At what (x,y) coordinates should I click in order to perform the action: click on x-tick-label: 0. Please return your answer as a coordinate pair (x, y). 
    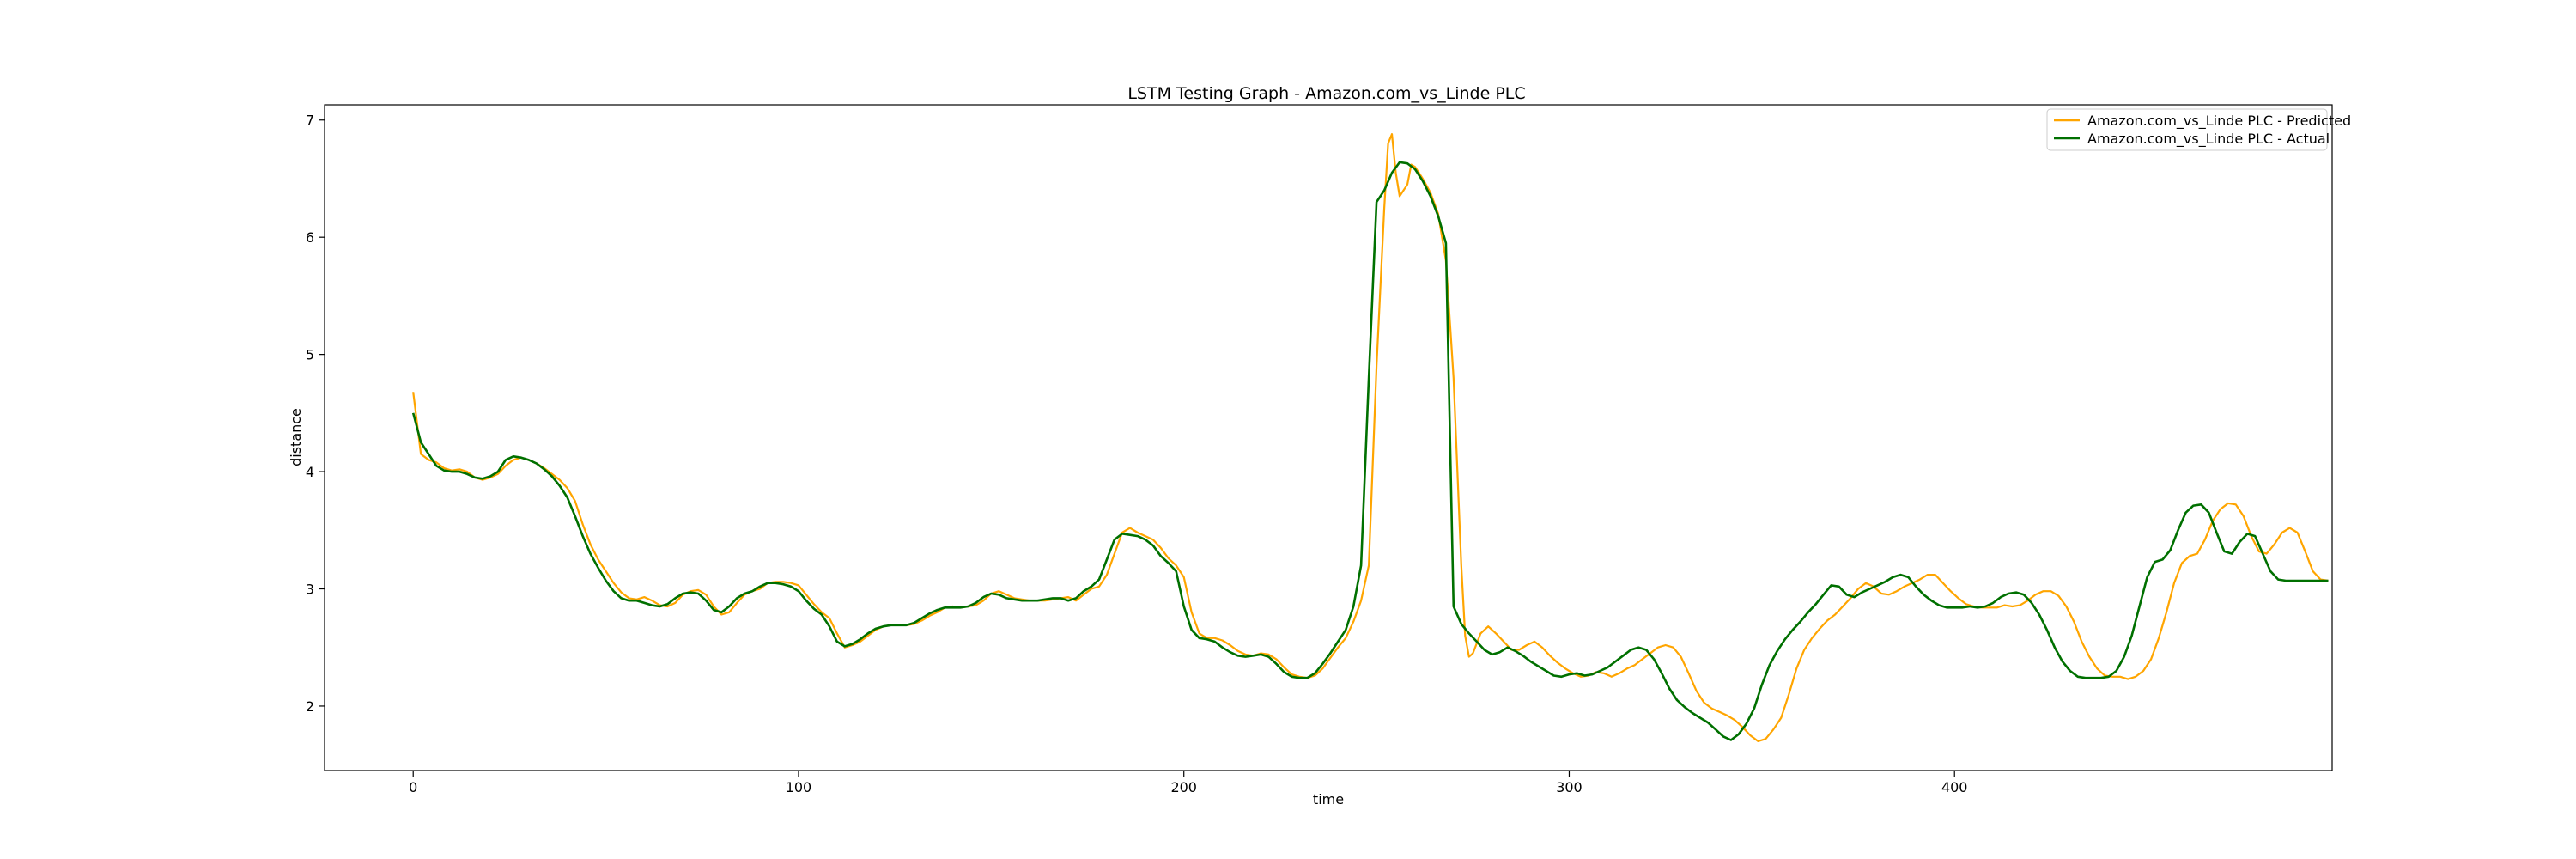
    Looking at the image, I should click on (413, 787).